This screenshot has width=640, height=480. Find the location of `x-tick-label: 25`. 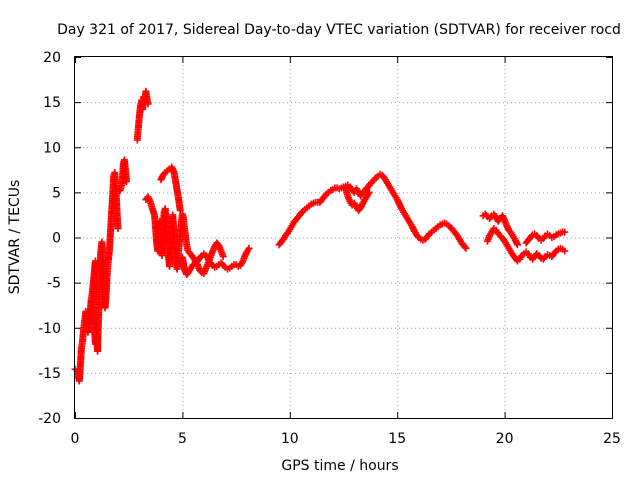

x-tick-label: 25 is located at coordinates (612, 439).